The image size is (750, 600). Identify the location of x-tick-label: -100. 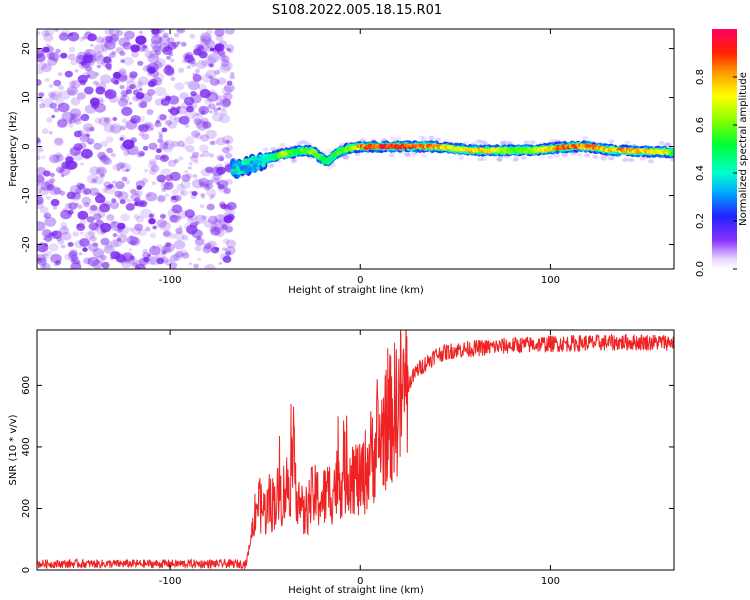
(170, 280).